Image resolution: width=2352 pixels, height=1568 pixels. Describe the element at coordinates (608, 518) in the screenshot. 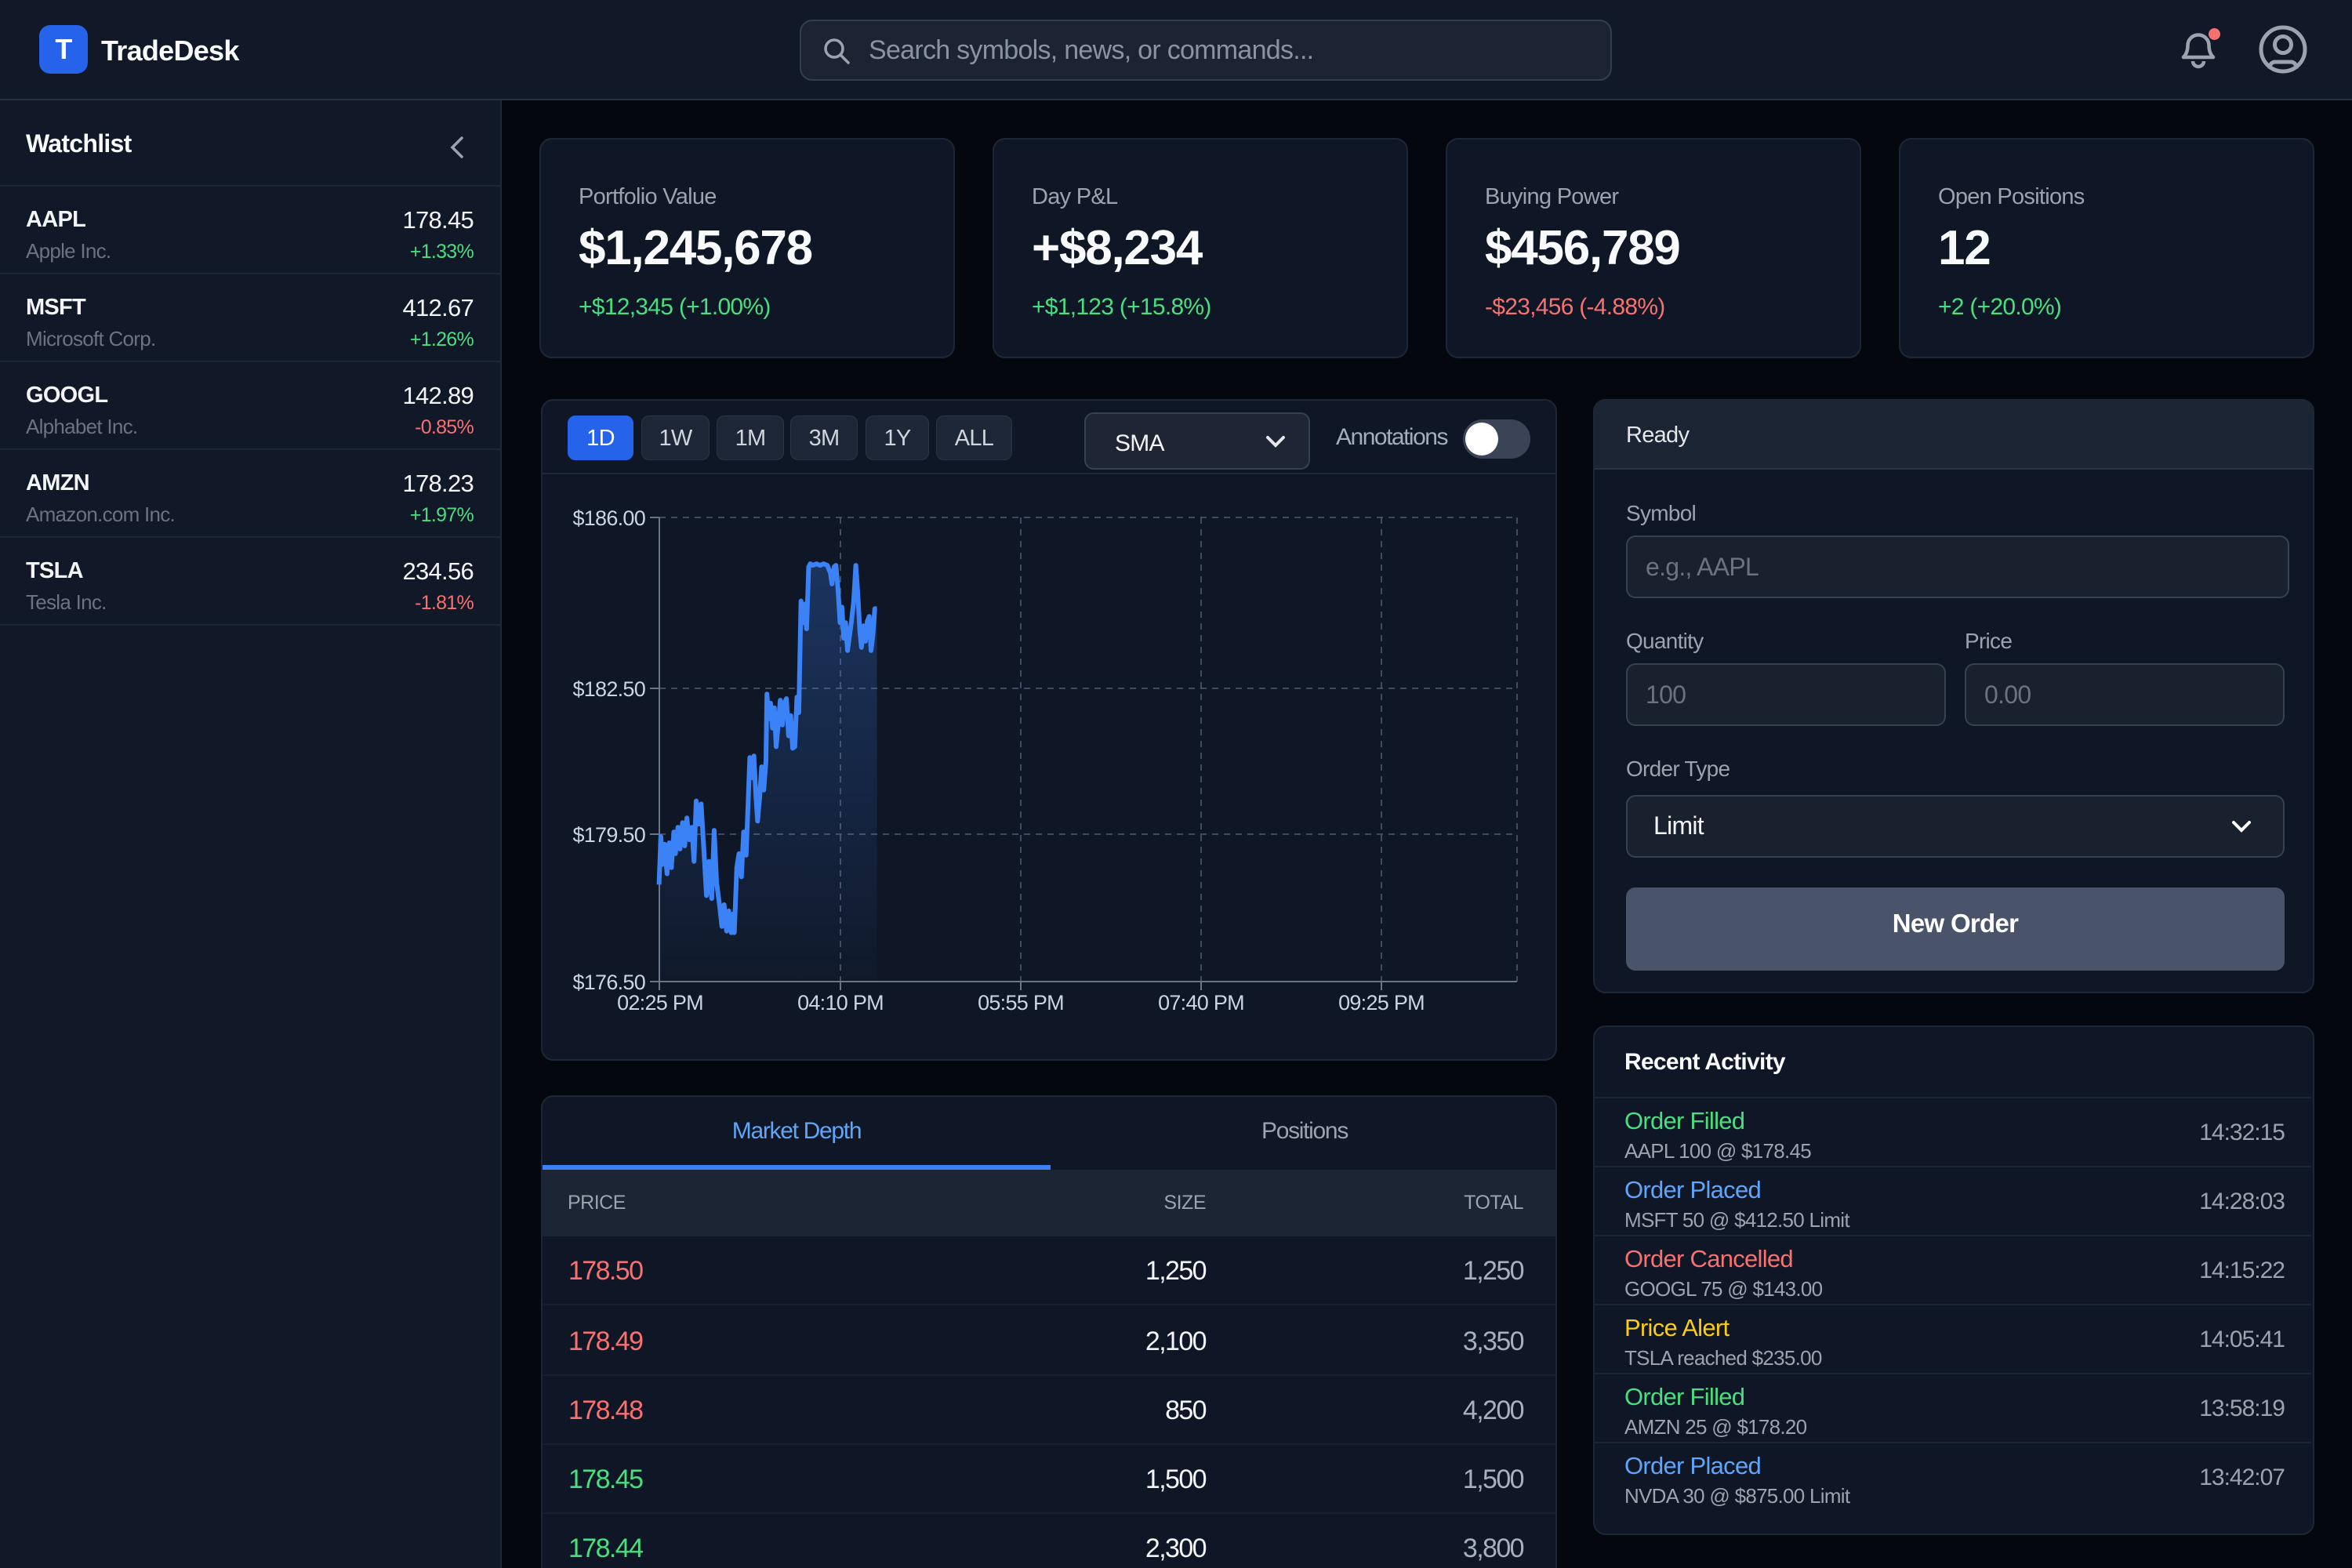

I see `svg-text: $186.00` at that location.